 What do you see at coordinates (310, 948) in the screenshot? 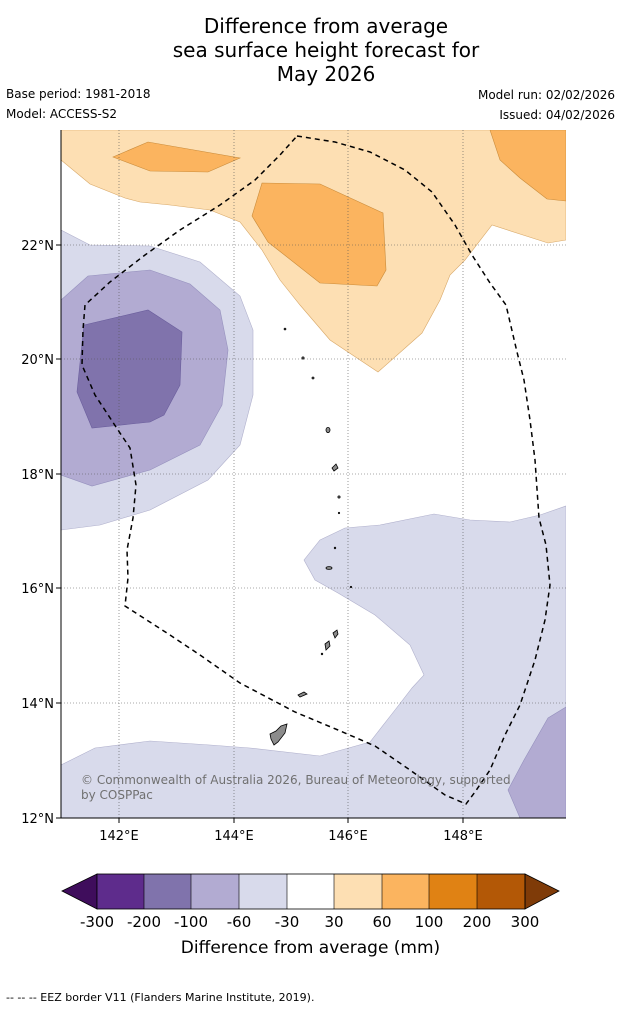
I see `colorbar-label: Difference from average (mm)` at bounding box center [310, 948].